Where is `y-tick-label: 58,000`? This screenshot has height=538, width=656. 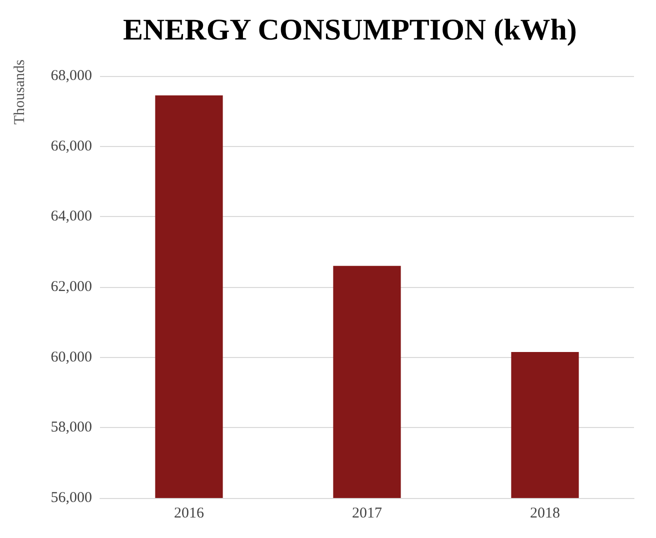 y-tick-label: 58,000 is located at coordinates (71, 428).